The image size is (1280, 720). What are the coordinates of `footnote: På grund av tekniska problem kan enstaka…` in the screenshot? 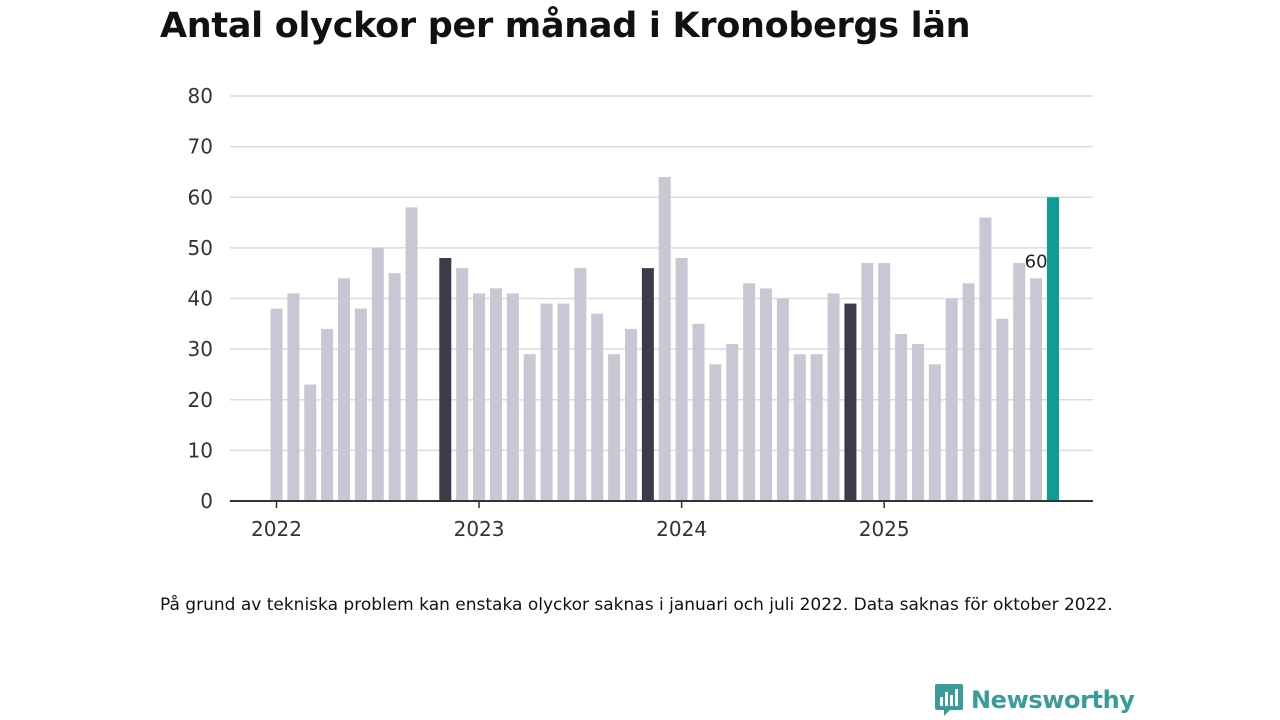 It's located at (636, 605).